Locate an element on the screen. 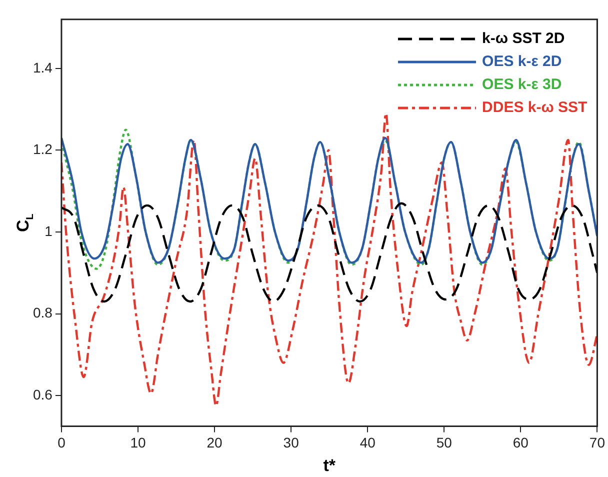  text: OES k-ε 2D is located at coordinates (522, 61).